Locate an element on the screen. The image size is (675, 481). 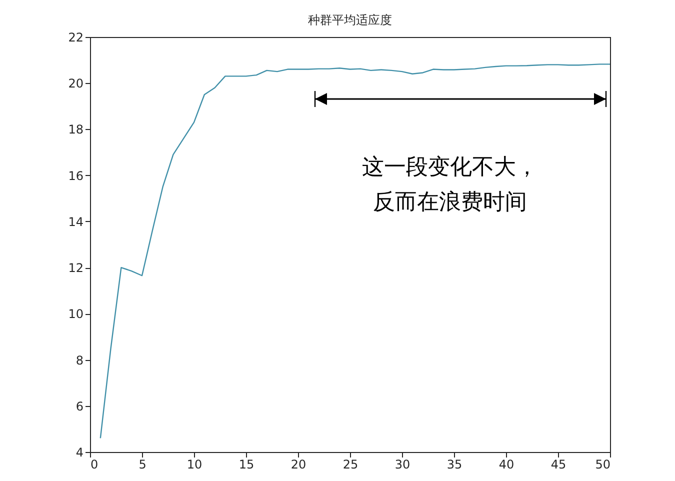
x-tick-label: 30 is located at coordinates (402, 465).